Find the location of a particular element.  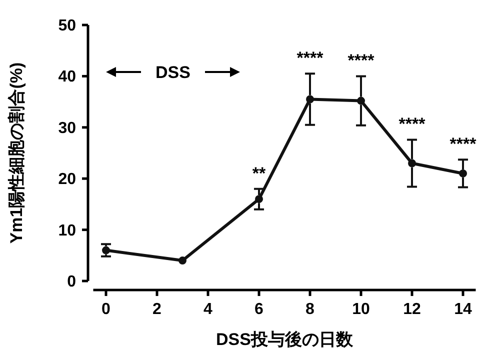

x-tick-label: 4 is located at coordinates (208, 309).